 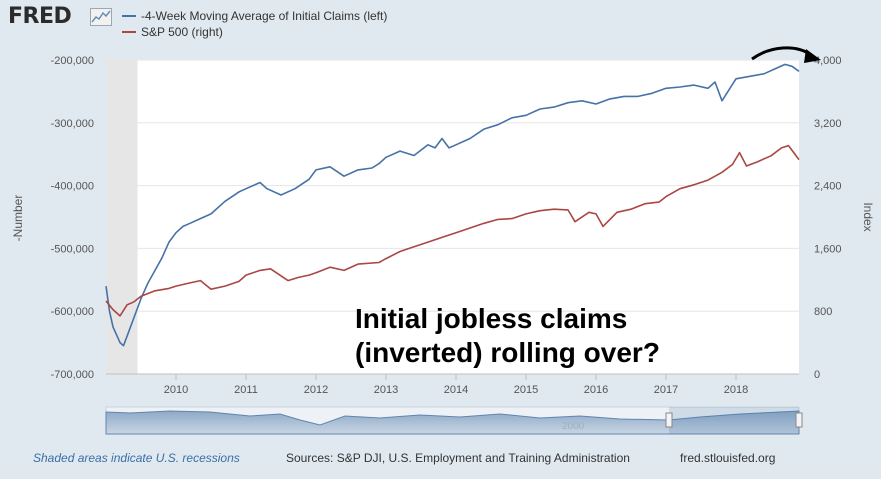 I want to click on x-tick-label: 2016, so click(x=596, y=390).